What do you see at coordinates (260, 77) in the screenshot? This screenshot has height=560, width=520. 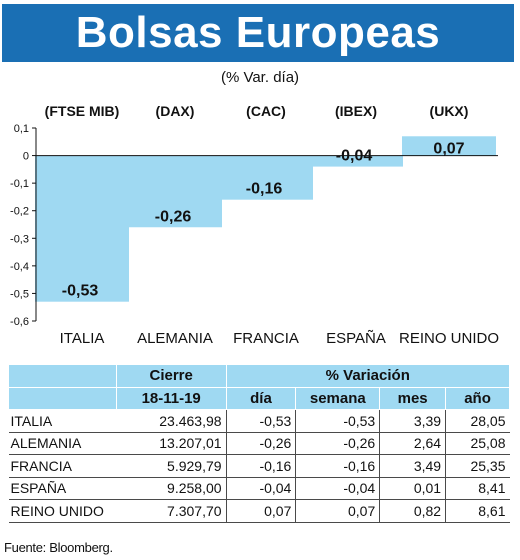 I see `chart-subtitle: (% Var. día)` at bounding box center [260, 77].